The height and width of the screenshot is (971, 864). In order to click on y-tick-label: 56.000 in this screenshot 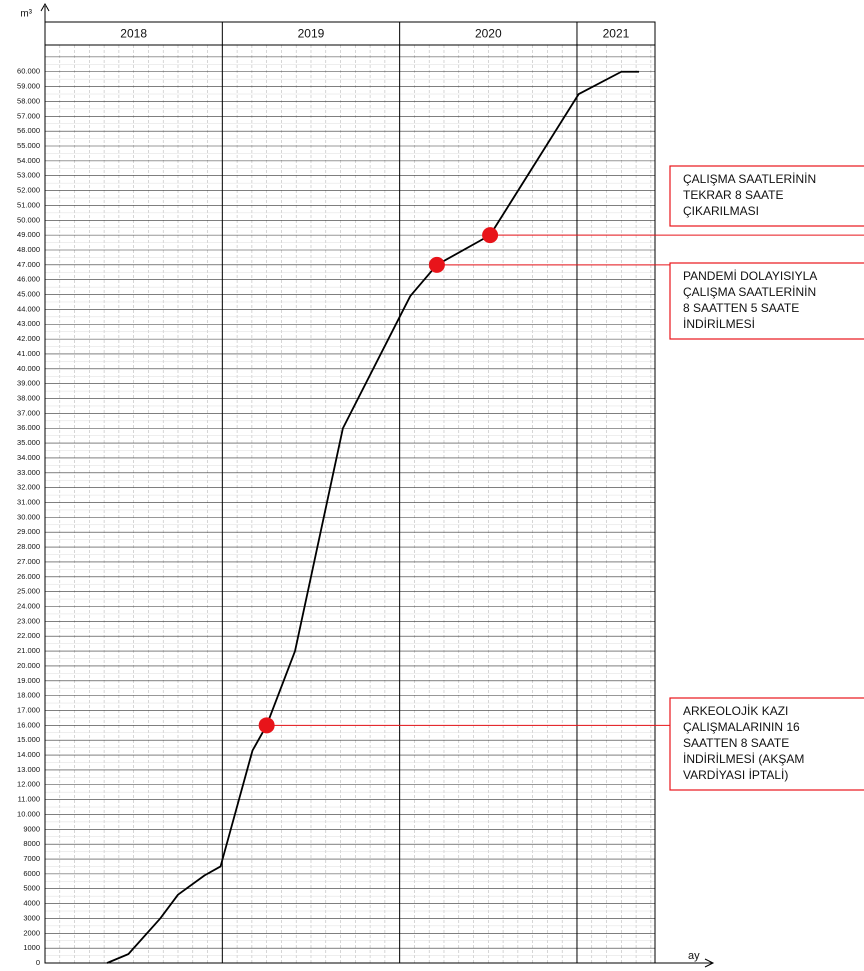, I will do `click(28, 130)`.